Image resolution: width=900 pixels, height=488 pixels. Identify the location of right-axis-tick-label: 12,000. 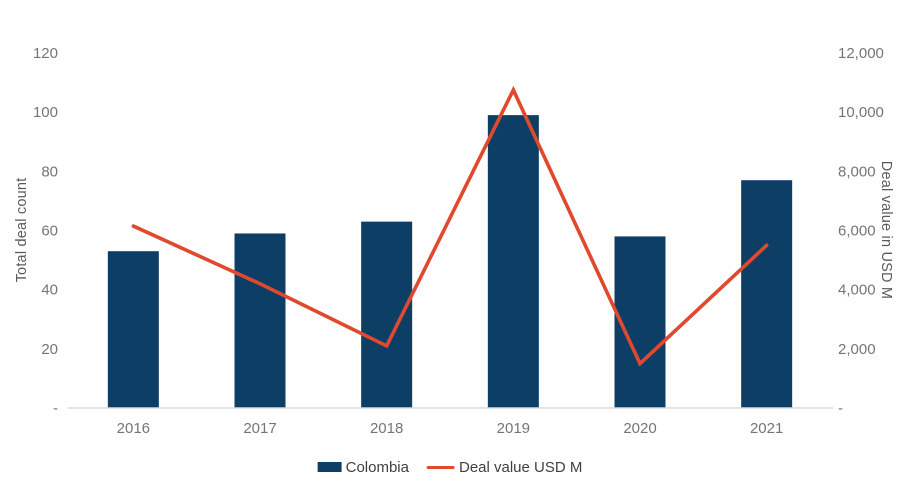
(861, 53).